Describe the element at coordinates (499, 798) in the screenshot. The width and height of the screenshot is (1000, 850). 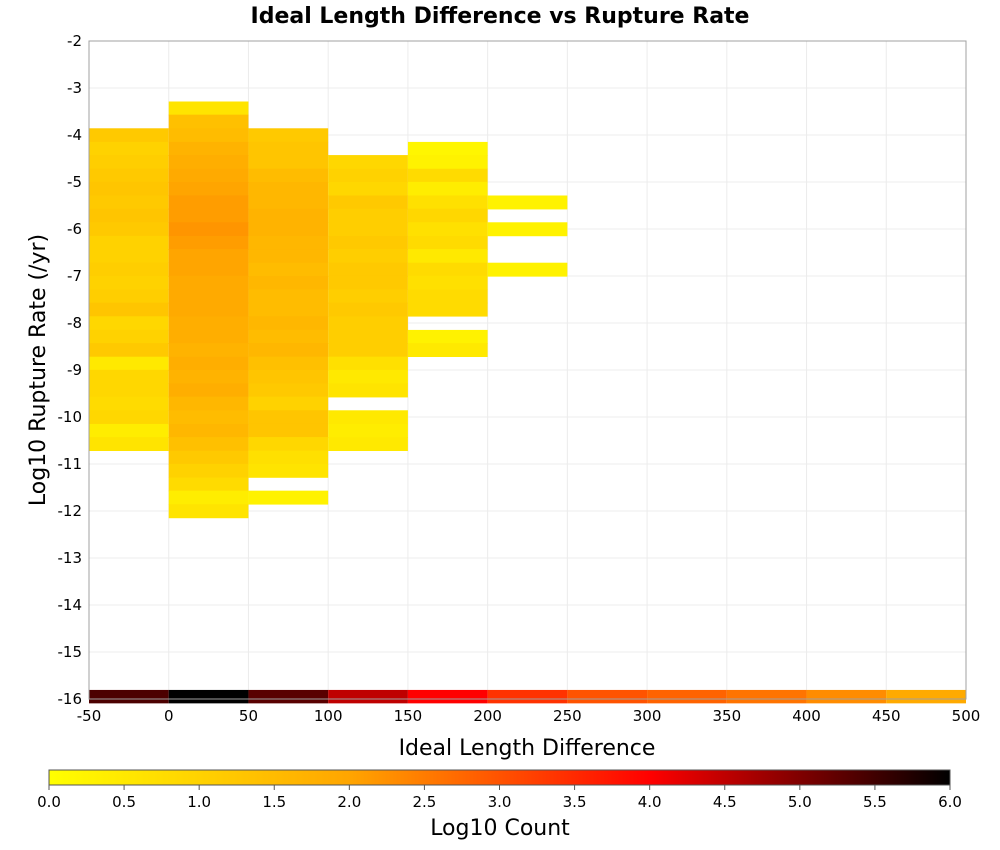
I see `colorbar-tick-labels: 0.0 0.5 1.0 1.5 2.0 2.5 3.0 3.5 4.0 4.5 5.0 5.5 6.0` at that location.